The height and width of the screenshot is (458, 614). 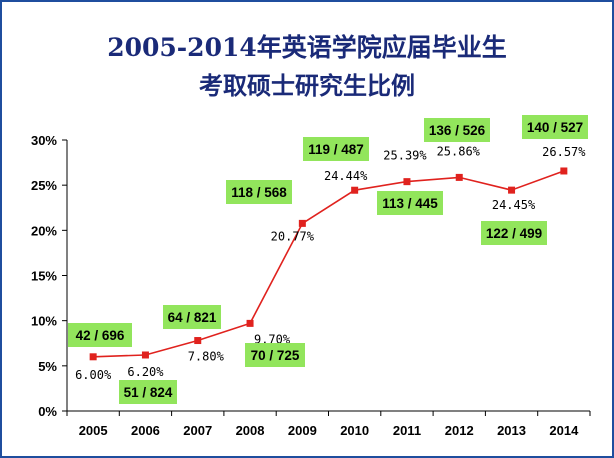 I want to click on annotation-label: 136 / 526, so click(x=457, y=130).